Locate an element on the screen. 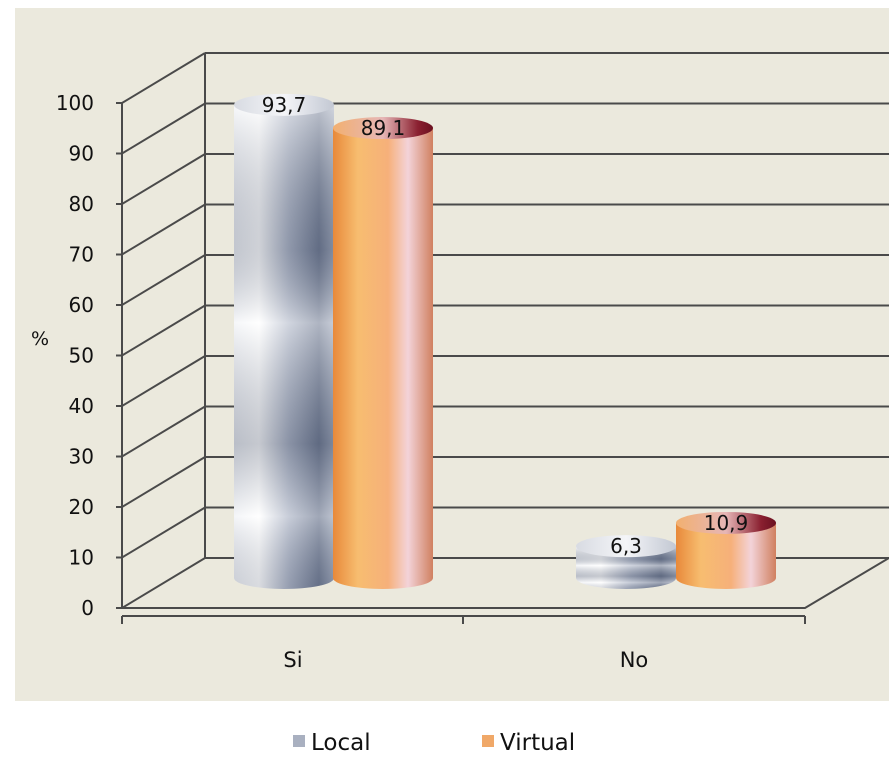 The height and width of the screenshot is (760, 889). y-tick-labels: 0 10 20 30 40 50 60 70 80 90 100 is located at coordinates (75, 355).